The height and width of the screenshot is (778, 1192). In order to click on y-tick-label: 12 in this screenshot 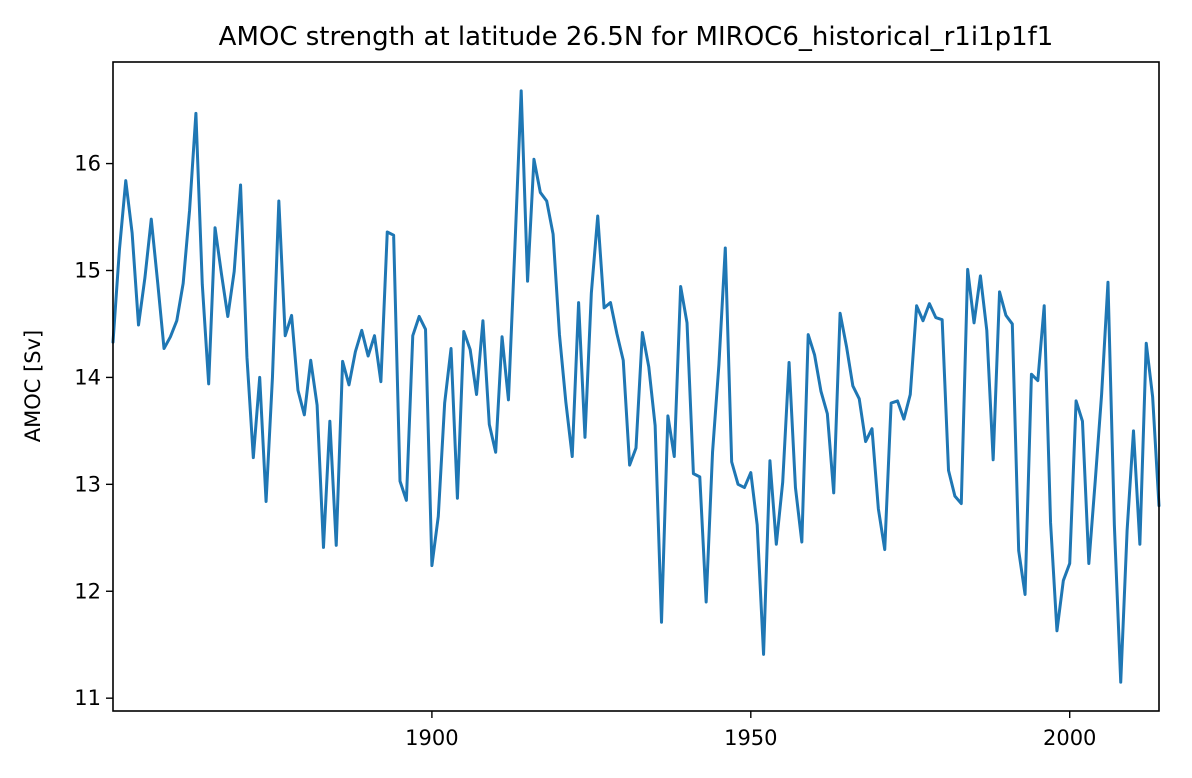, I will do `click(87, 591)`.